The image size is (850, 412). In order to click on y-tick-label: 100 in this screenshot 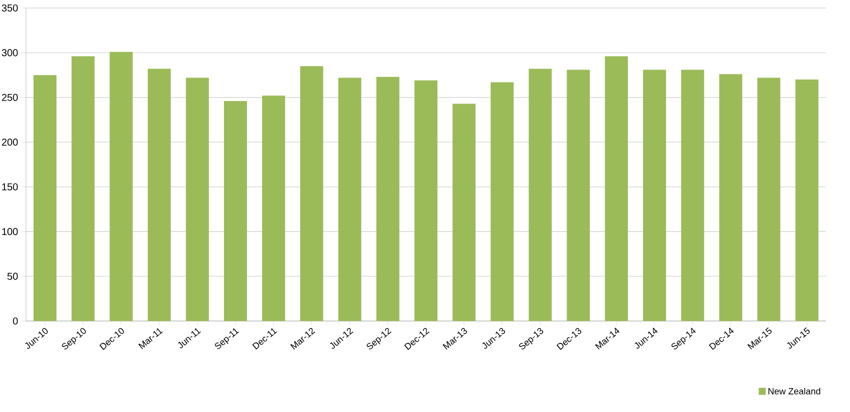, I will do `click(10, 232)`.